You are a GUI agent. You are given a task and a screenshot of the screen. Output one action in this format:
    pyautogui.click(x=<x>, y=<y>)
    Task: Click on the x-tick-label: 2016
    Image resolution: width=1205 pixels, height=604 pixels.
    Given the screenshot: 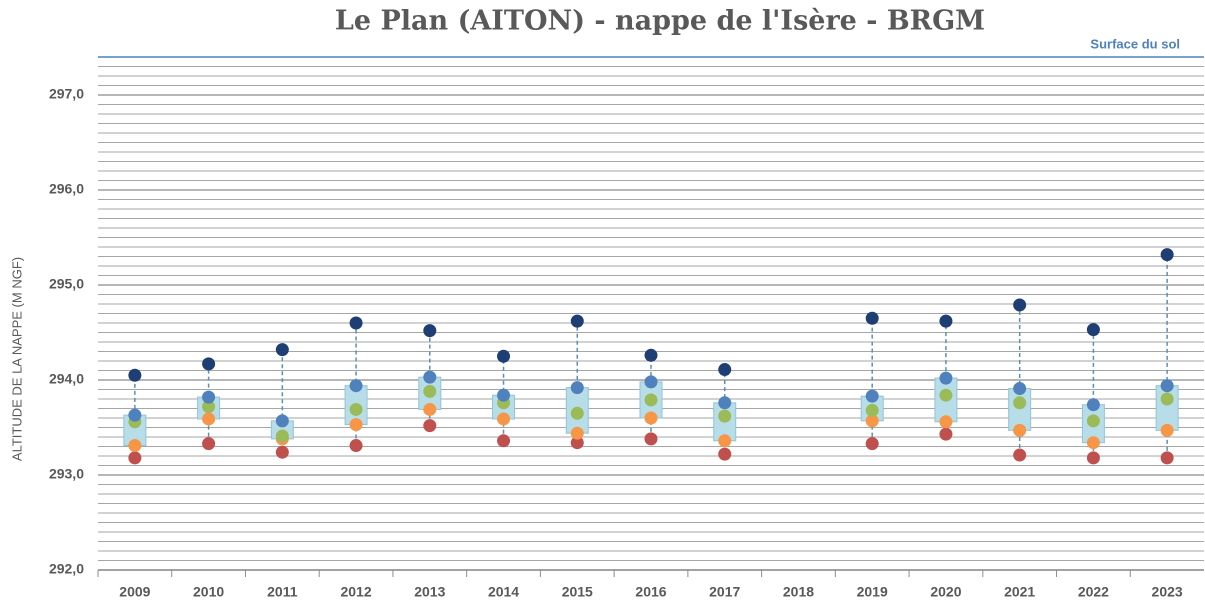 What is the action you would take?
    pyautogui.click(x=650, y=592)
    